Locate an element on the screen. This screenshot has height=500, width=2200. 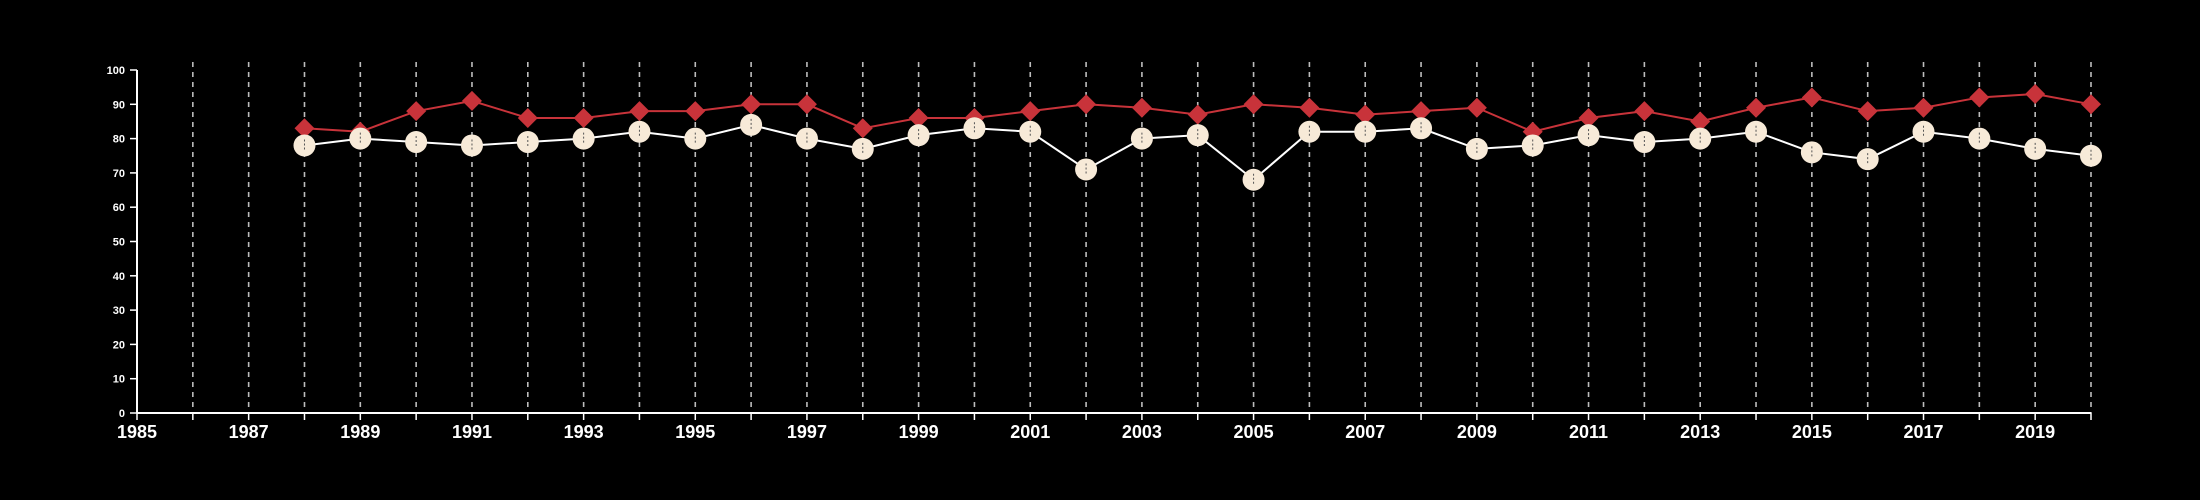
x-tick-label: 1991 is located at coordinates (472, 432).